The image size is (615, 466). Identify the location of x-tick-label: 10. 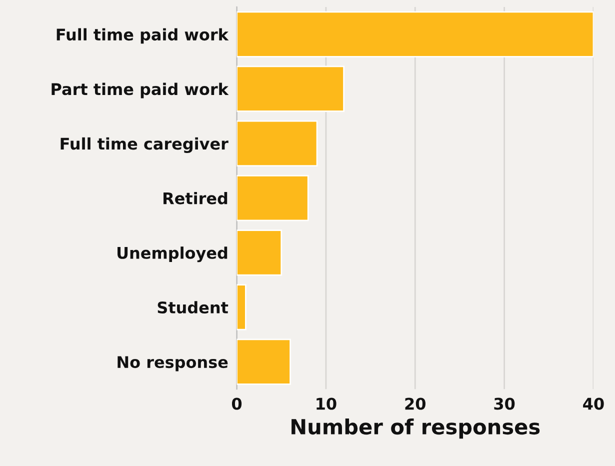
(326, 404).